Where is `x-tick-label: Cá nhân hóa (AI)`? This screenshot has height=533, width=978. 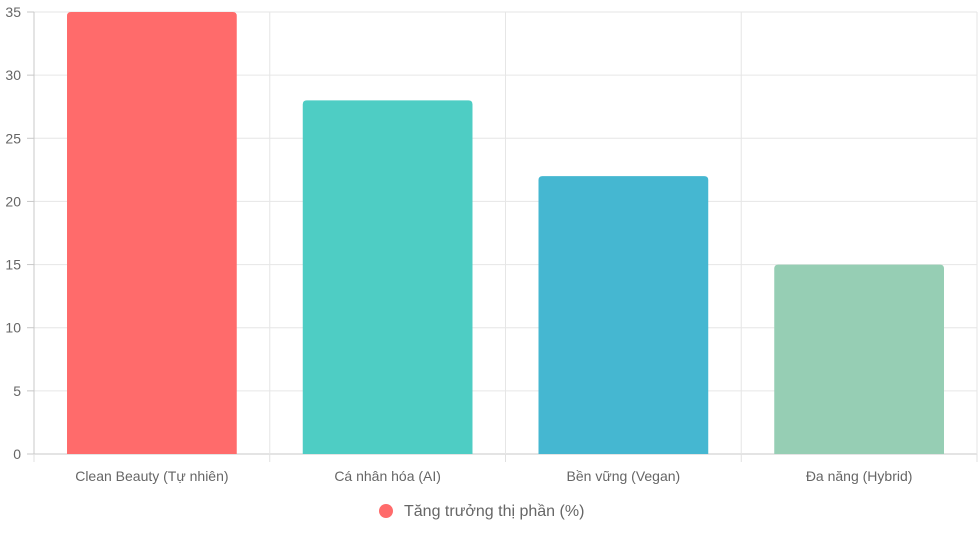
x-tick-label: Cá nhân hóa (AI) is located at coordinates (387, 476).